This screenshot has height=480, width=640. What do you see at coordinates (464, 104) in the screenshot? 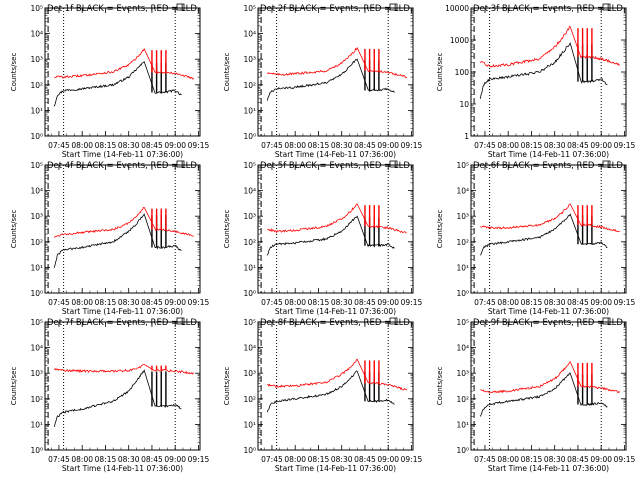
I see `y-tick-label: 10` at bounding box center [464, 104].